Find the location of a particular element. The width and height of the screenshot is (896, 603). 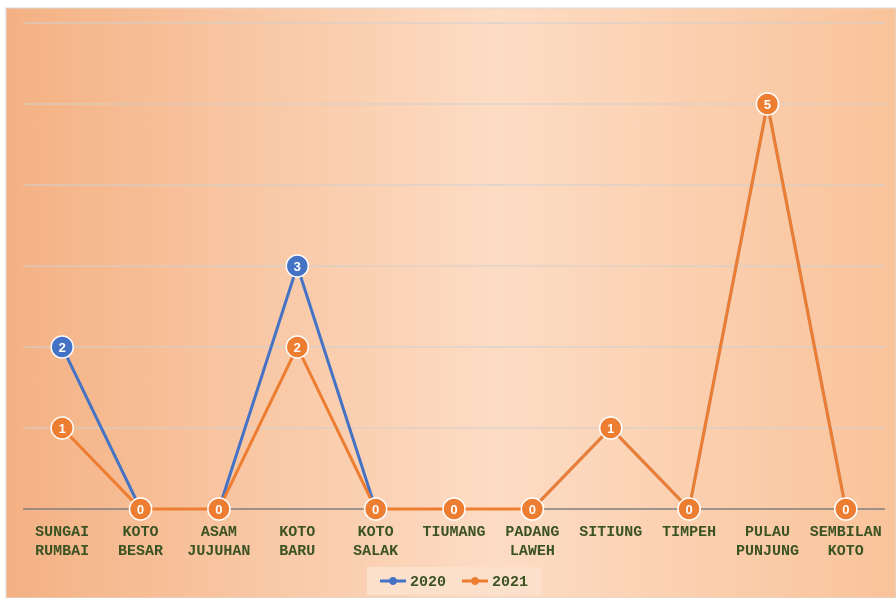

x-tick-label: PUNJUNG is located at coordinates (767, 551).